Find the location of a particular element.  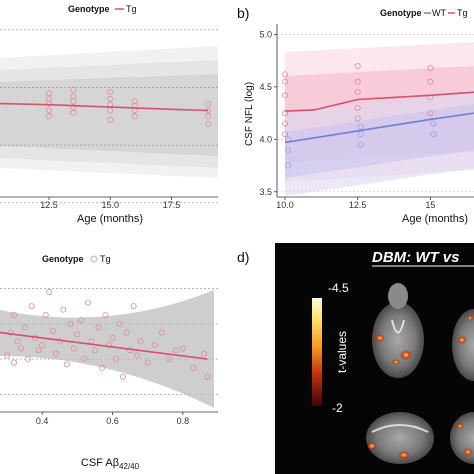

panel-a-x-tick-label: 15.0 is located at coordinates (110, 205).